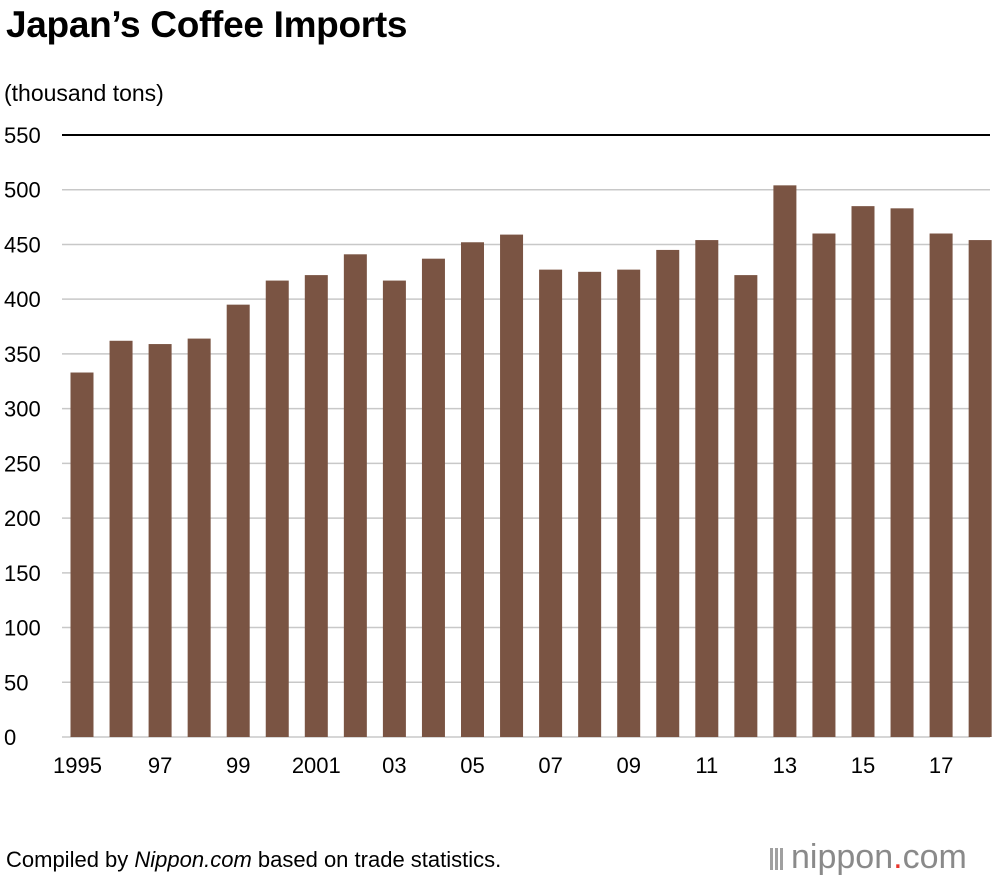 The width and height of the screenshot is (1000, 880). I want to click on bar-2002, so click(355, 495).